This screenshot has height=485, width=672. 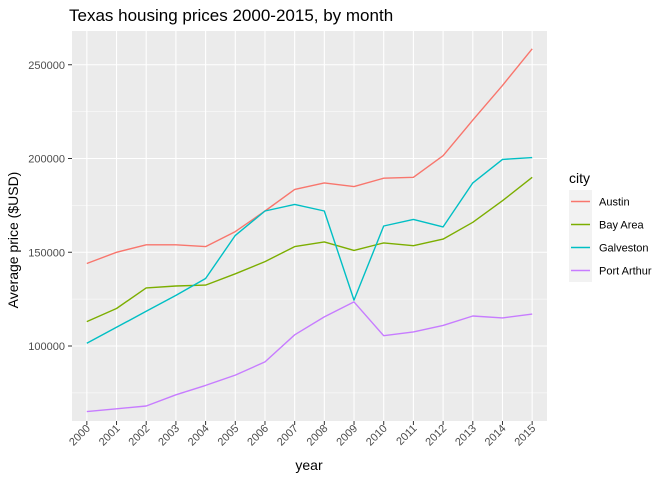 What do you see at coordinates (229, 436) in the screenshot?
I see `x-tick-label: 2005` at bounding box center [229, 436].